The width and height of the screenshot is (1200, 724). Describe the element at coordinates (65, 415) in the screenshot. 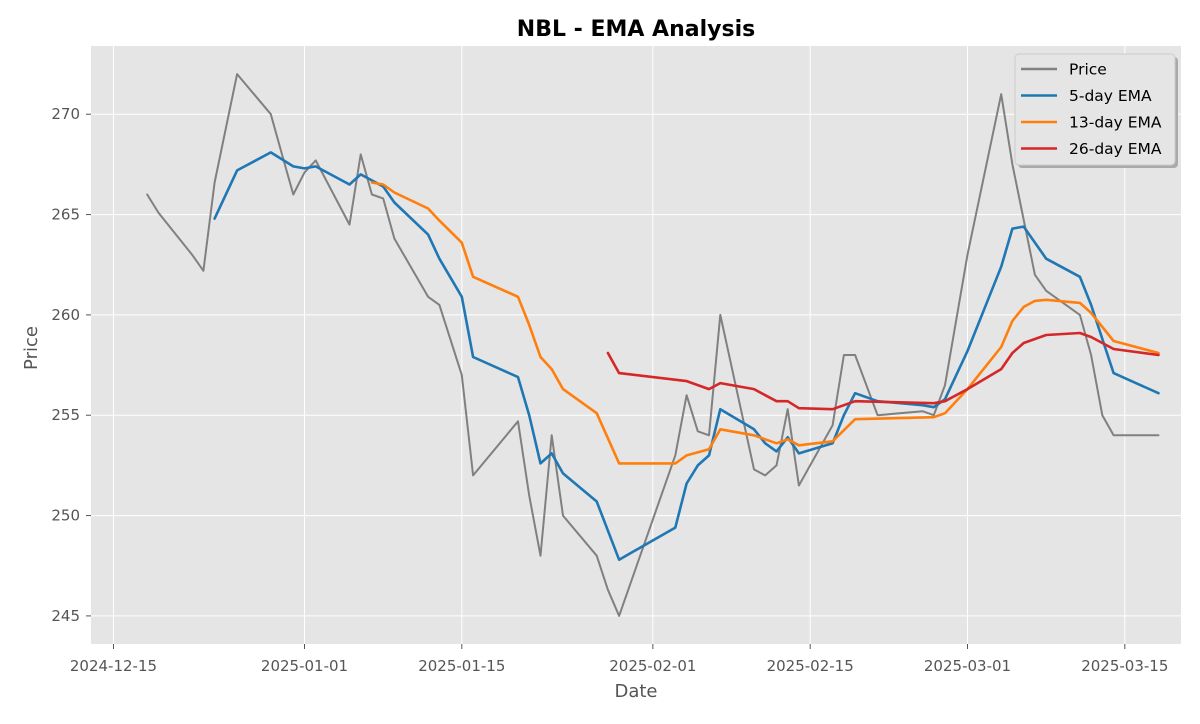

I see `y-tick-label: 255` at that location.